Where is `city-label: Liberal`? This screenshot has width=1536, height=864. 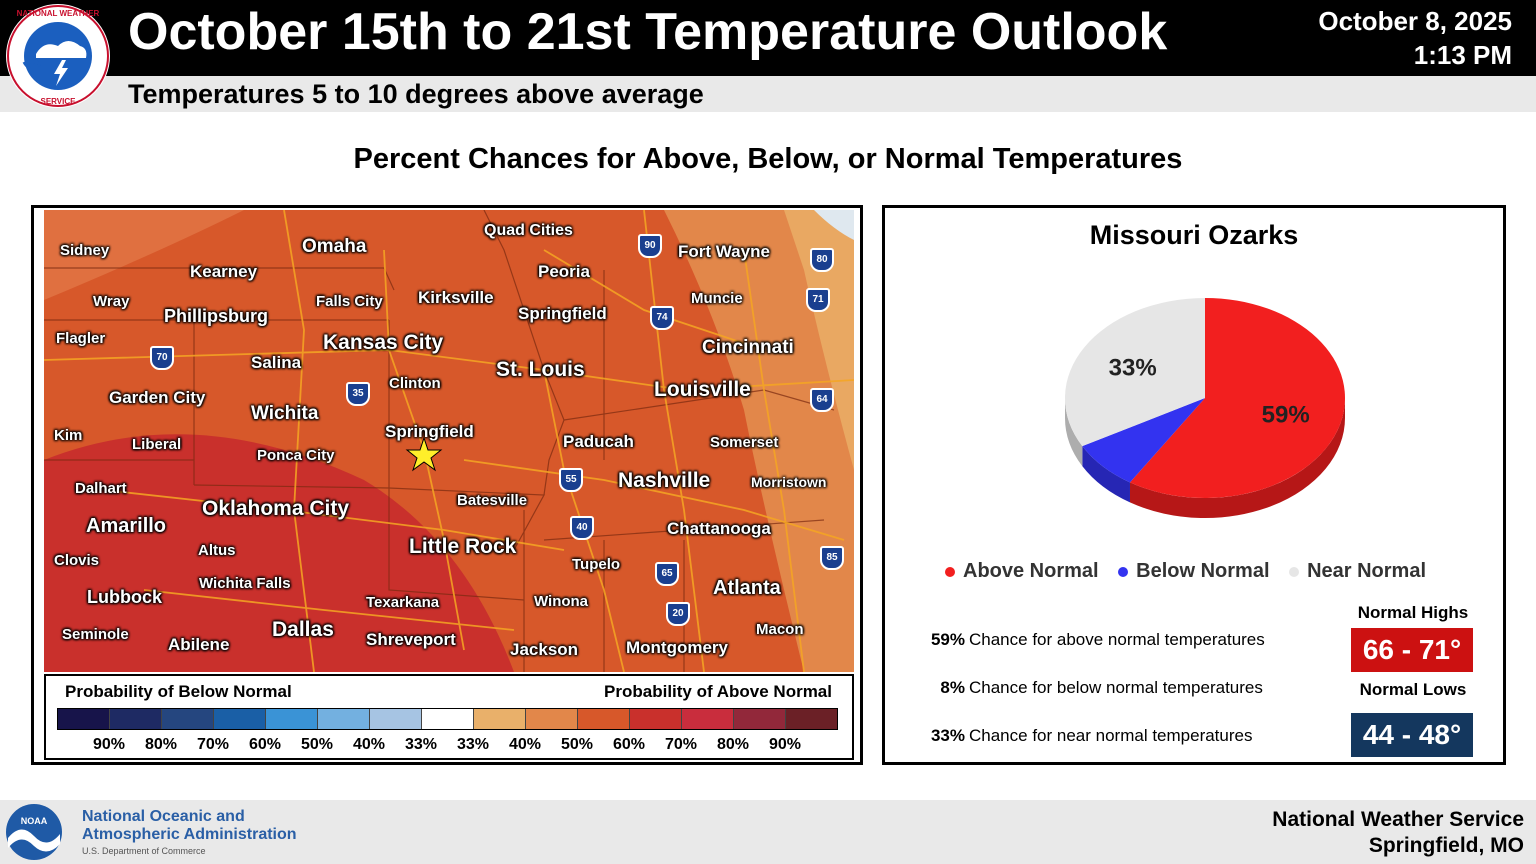
city-label: Liberal is located at coordinates (157, 444).